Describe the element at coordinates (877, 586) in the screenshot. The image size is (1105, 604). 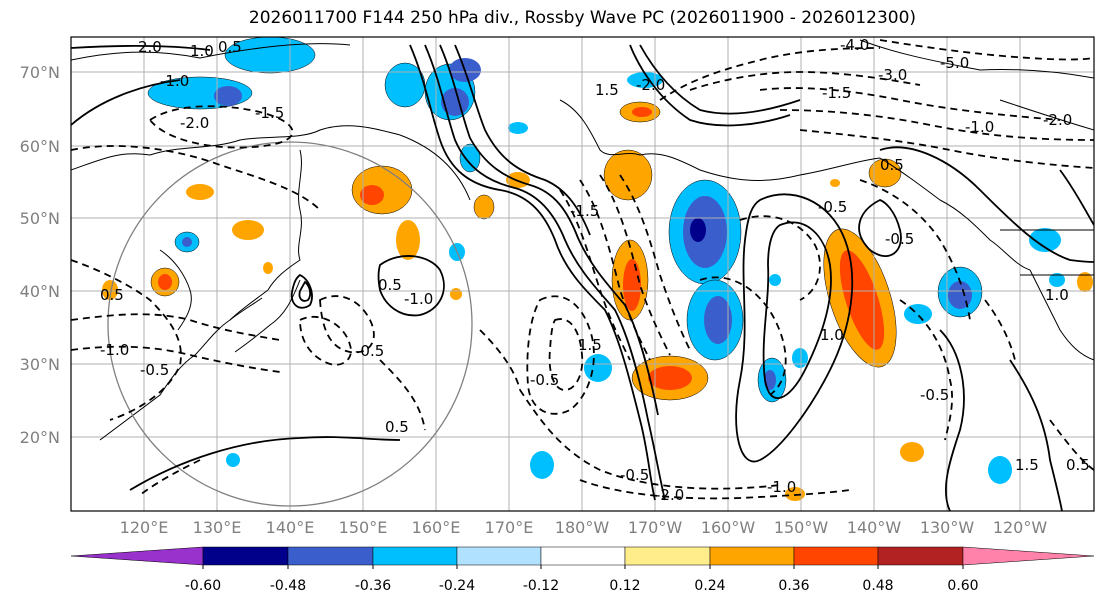
I see `colorbar-tick: 0.48` at that location.